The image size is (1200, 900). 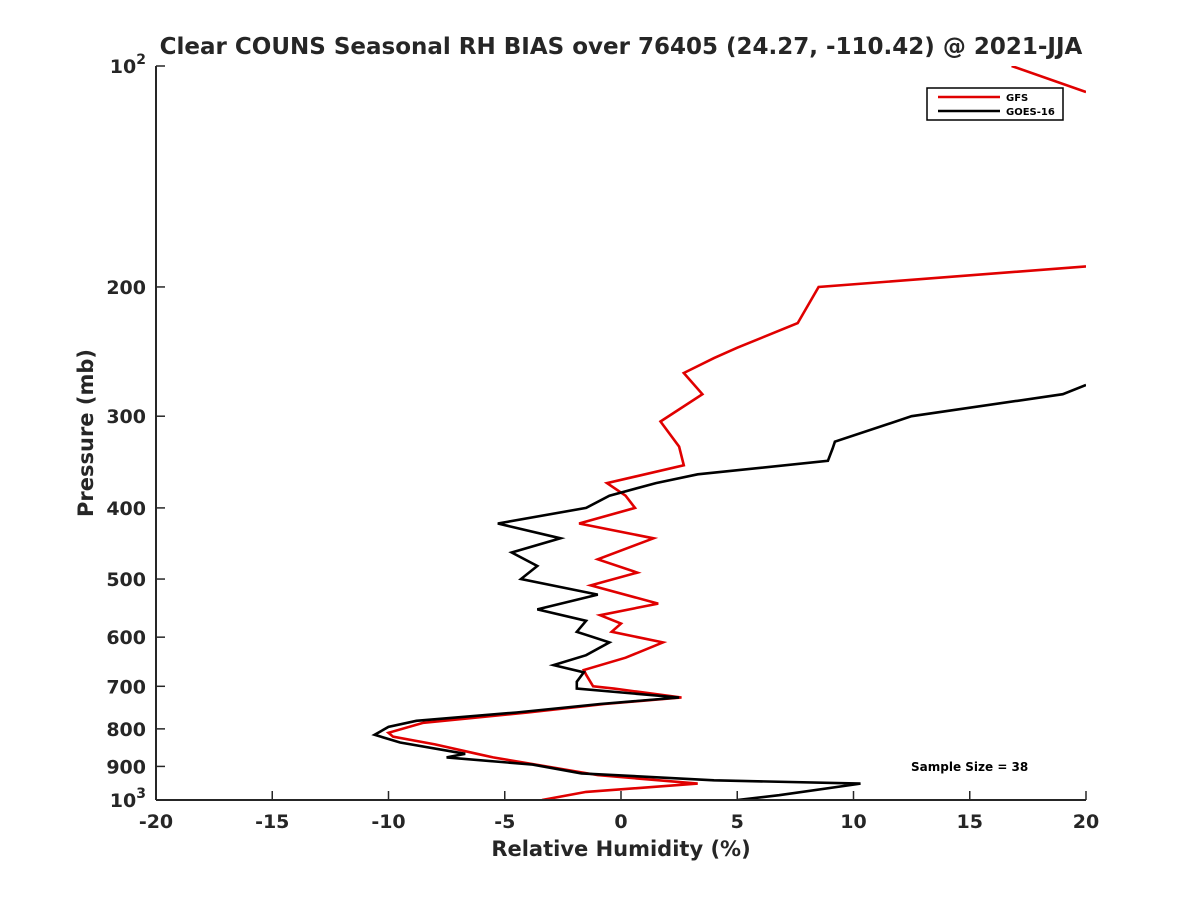 I want to click on y-tick-label: 500, so click(x=126, y=580).